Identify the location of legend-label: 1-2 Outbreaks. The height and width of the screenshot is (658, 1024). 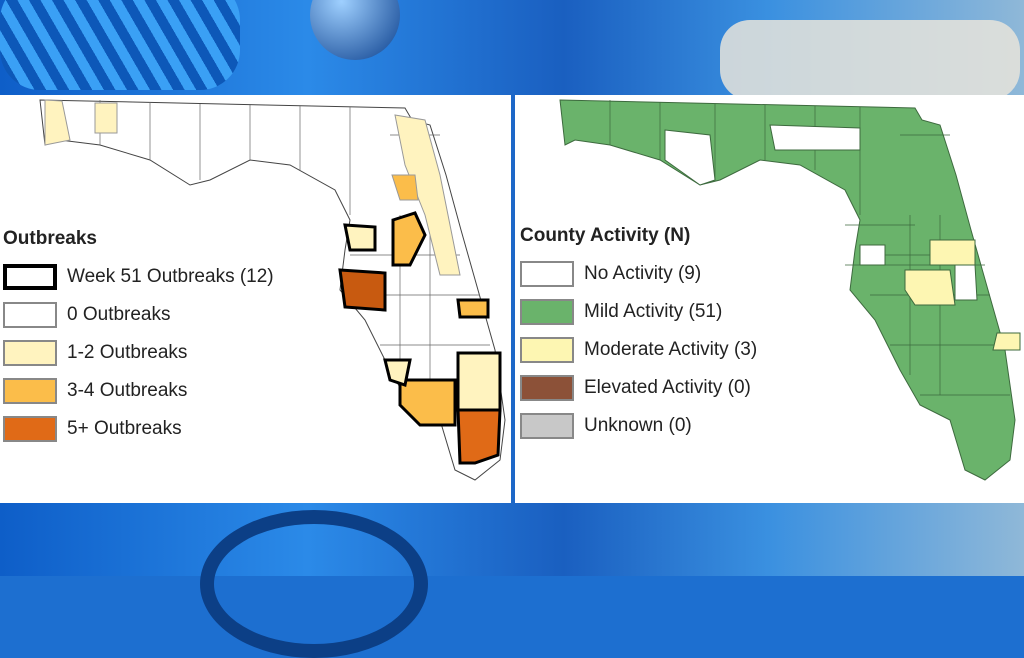
(127, 352).